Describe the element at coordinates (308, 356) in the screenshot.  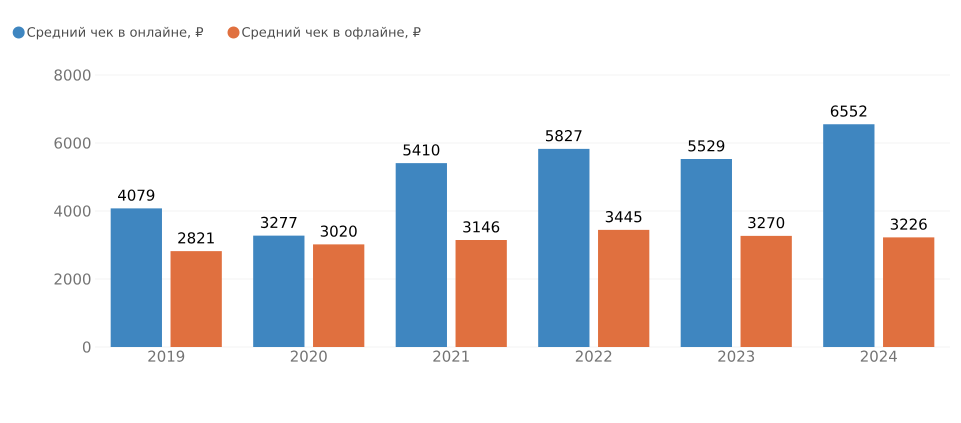
I see `x-tick-label: 2020` at that location.